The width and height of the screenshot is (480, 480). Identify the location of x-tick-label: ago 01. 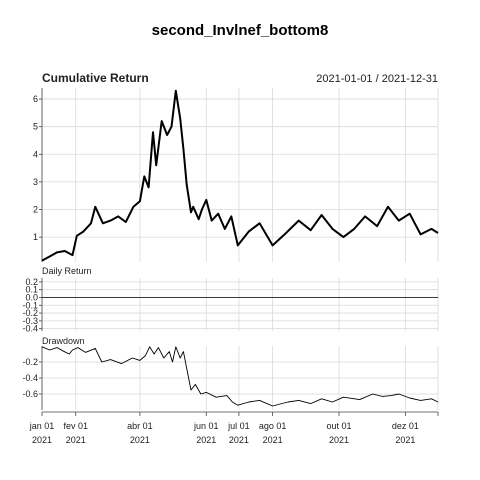
(273, 426).